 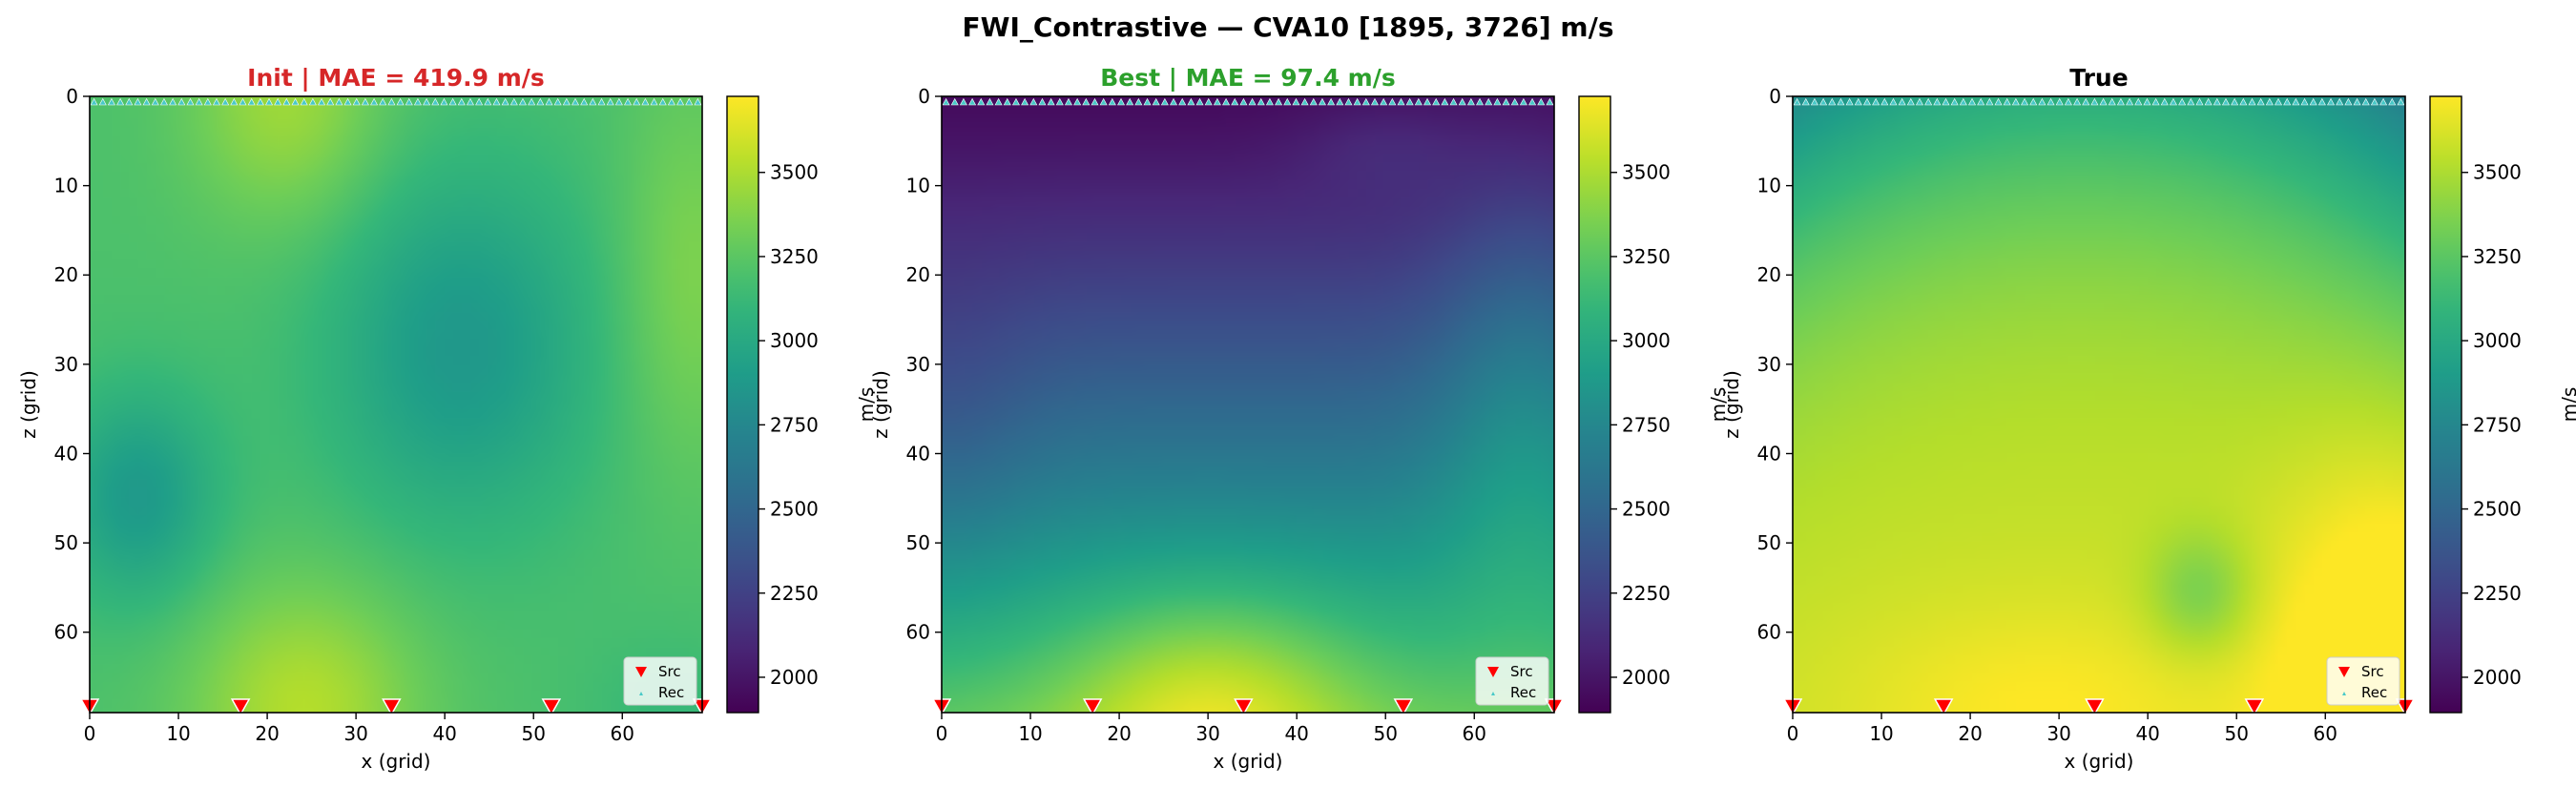 What do you see at coordinates (1646, 340) in the screenshot?
I see `colorbar-tick-label: 3000` at bounding box center [1646, 340].